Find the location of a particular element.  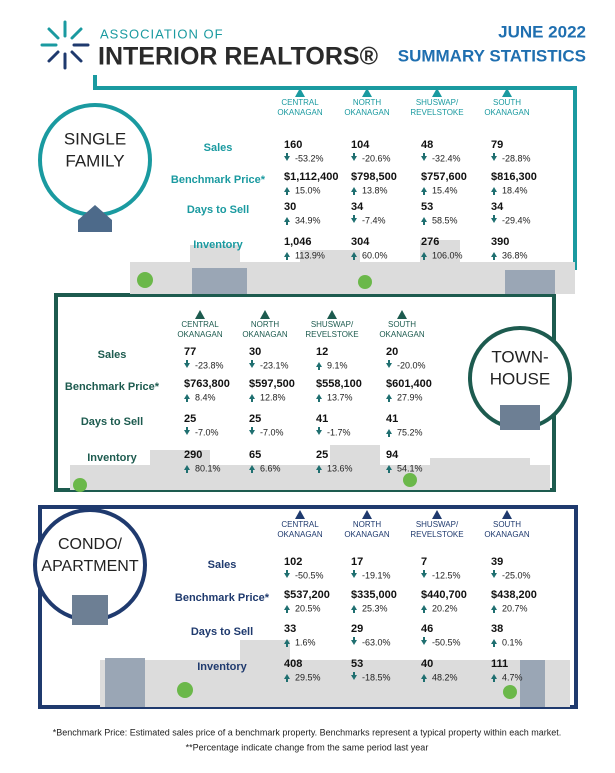

cell-value: $763,800 is located at coordinates (207, 384).